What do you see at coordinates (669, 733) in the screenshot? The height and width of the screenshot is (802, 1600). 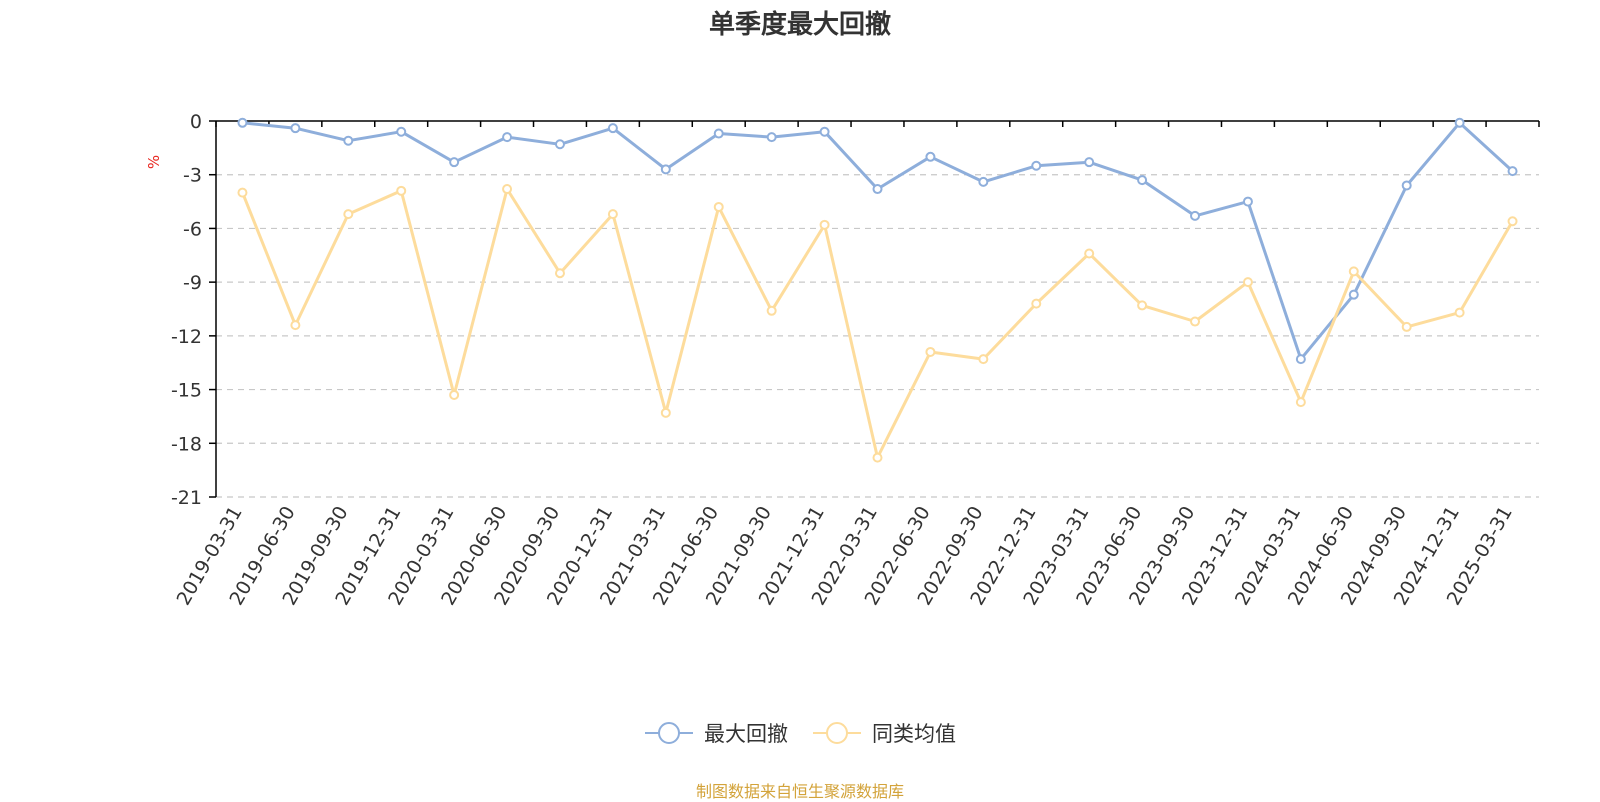 I see `legend-marker-max-drawdown` at bounding box center [669, 733].